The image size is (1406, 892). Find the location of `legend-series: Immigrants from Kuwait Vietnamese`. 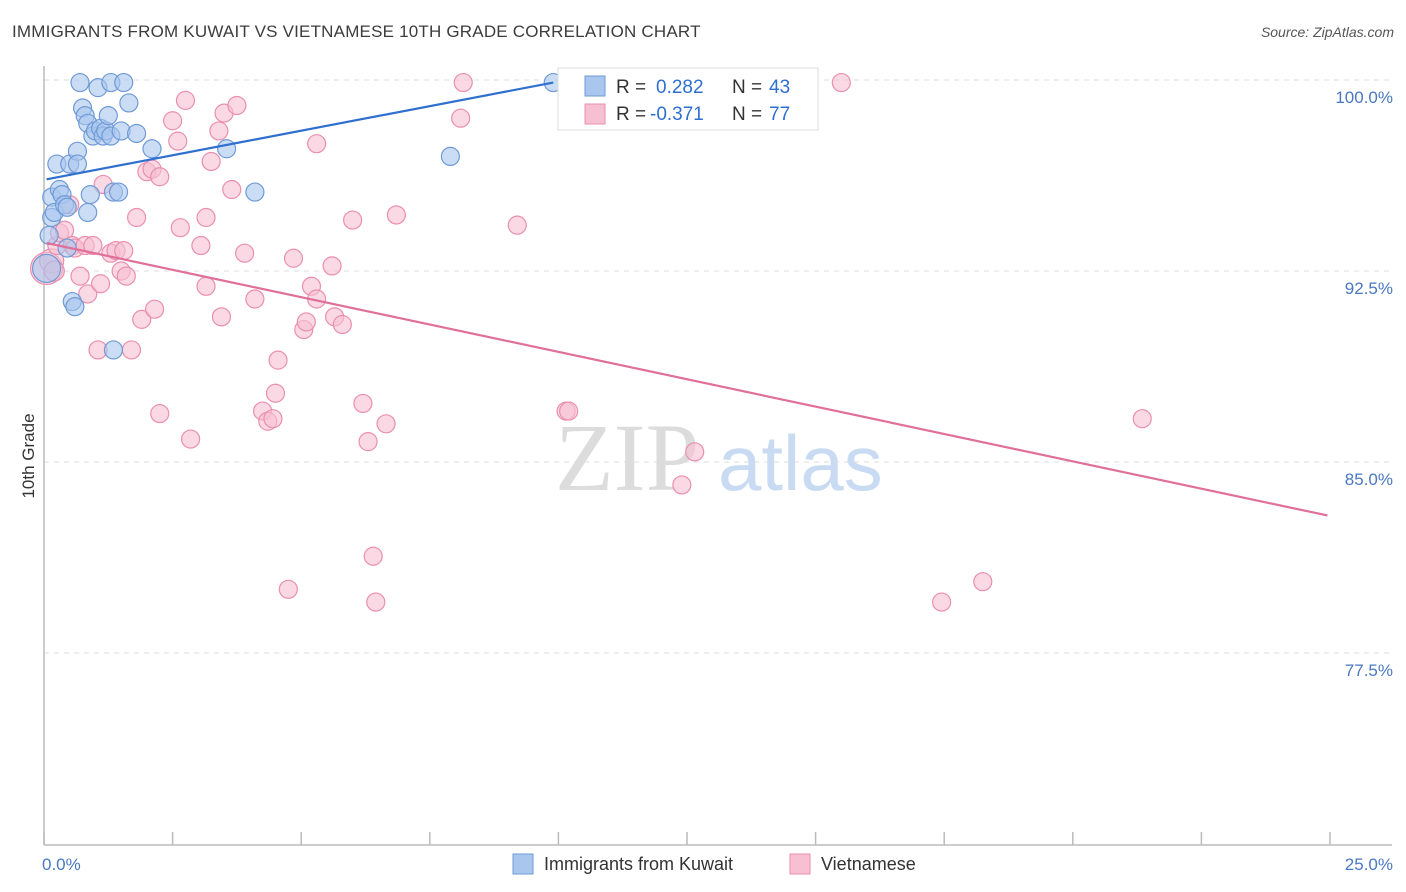

legend-series: Immigrants from Kuwait Vietnamese is located at coordinates (714, 864).